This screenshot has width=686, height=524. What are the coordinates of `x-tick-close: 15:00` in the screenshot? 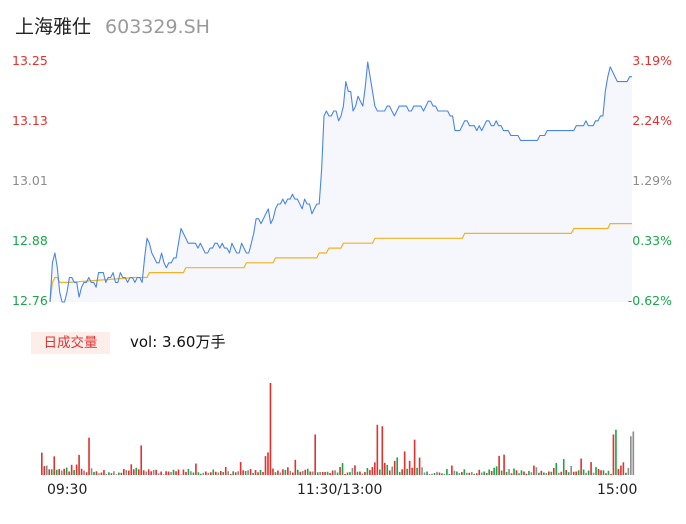 It's located at (617, 490).